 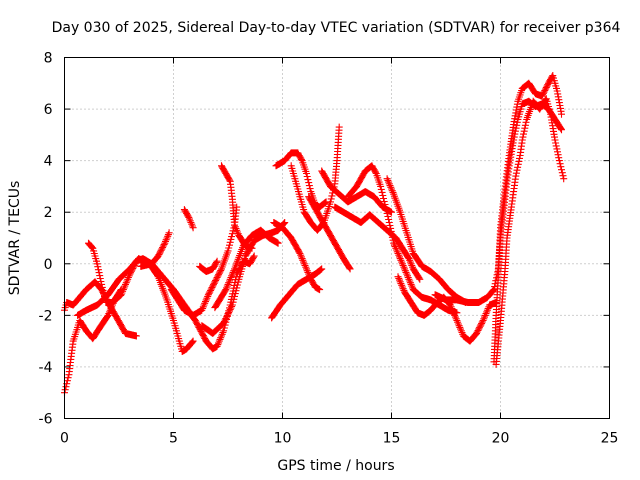 What do you see at coordinates (48, 110) in the screenshot?
I see `y-tick-label: 6` at bounding box center [48, 110].